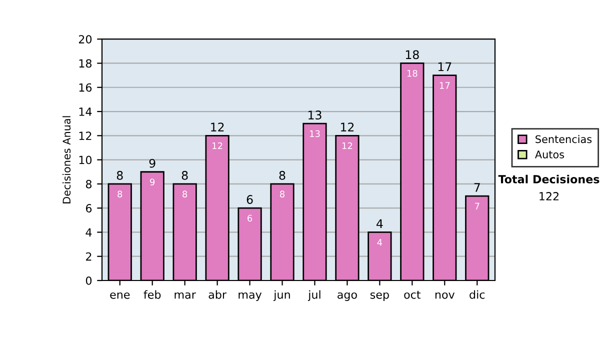 The image size is (600, 340). I want to click on text: 122, so click(549, 196).